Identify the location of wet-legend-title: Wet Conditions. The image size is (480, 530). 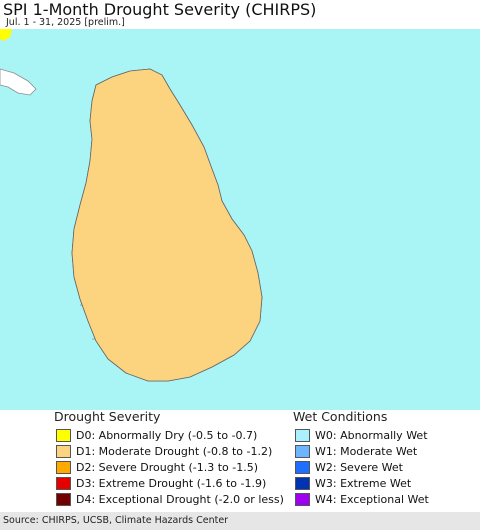
(340, 416).